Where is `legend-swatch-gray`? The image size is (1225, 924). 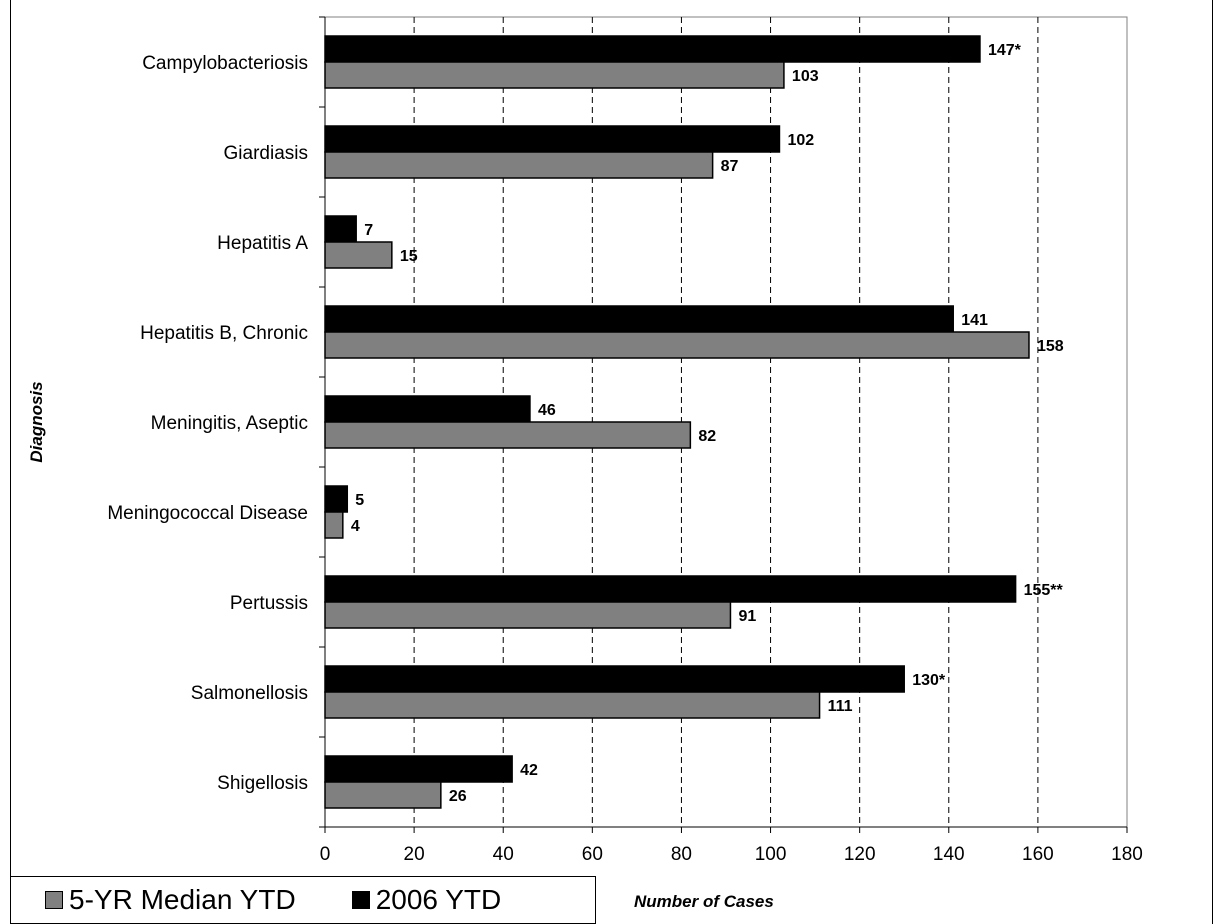
legend-swatch-gray is located at coordinates (54, 900).